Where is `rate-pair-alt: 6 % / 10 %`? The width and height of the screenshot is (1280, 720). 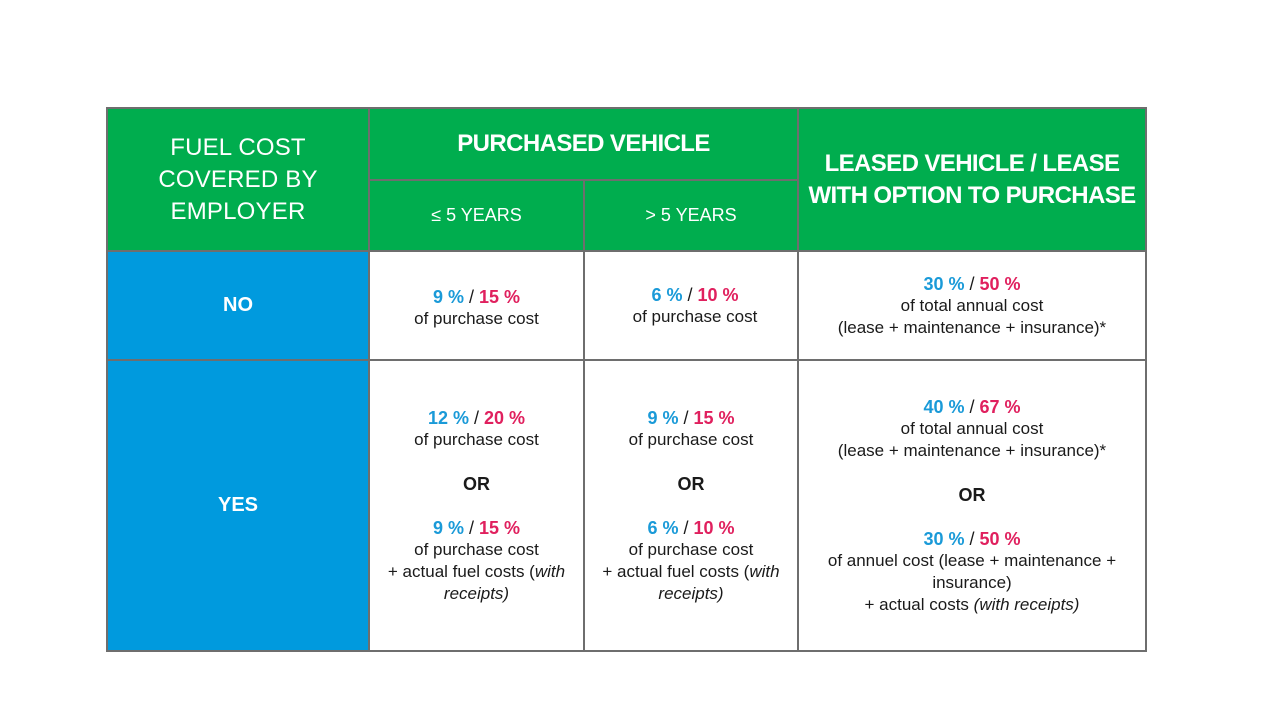
rate-pair-alt: 6 % / 10 % is located at coordinates (690, 528).